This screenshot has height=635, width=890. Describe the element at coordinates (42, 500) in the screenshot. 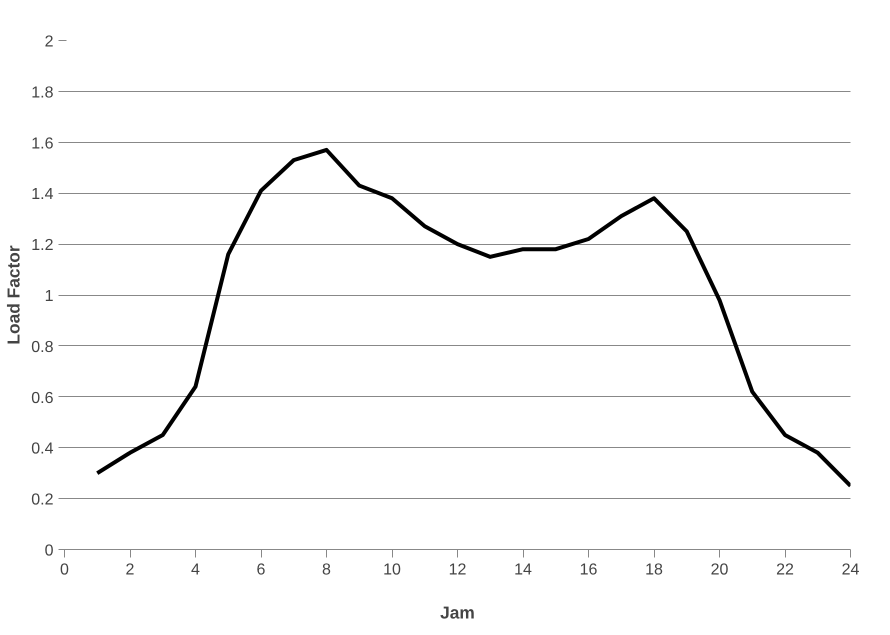

I see `y-tick-label: 0.2` at that location.